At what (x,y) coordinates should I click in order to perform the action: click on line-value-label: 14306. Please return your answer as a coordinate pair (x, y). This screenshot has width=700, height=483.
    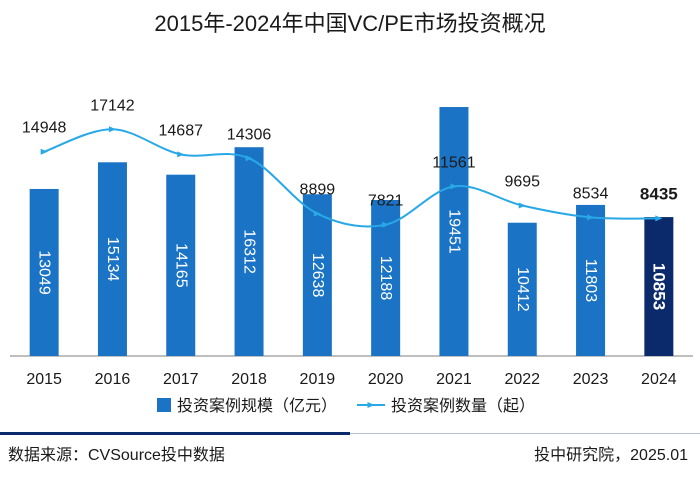
    Looking at the image, I should click on (249, 134).